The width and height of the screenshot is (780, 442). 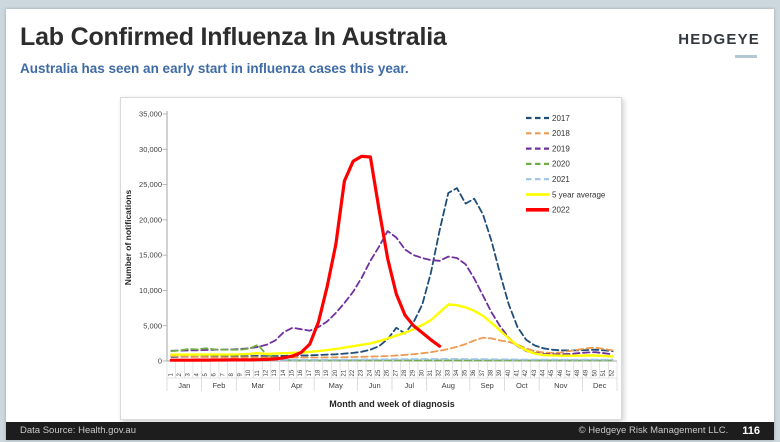 What do you see at coordinates (561, 133) in the screenshot?
I see `svg-text: 2018` at bounding box center [561, 133].